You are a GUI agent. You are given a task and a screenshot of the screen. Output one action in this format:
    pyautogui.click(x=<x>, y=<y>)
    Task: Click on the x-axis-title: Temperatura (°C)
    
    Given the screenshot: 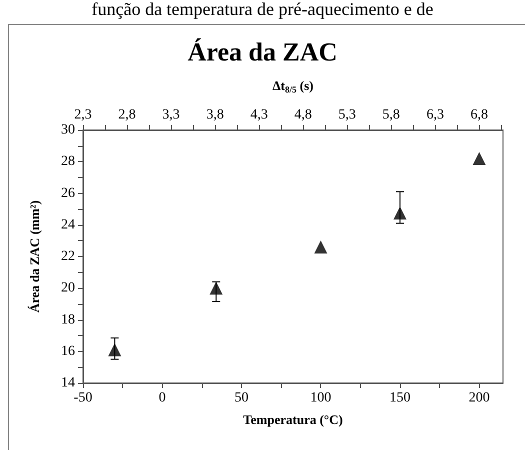 What is the action you would take?
    pyautogui.click(x=293, y=419)
    